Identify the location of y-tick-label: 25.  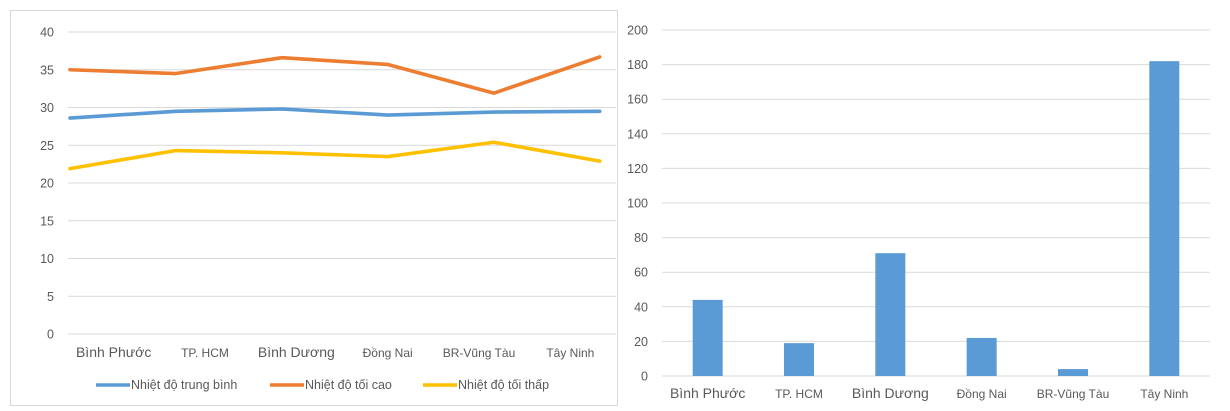
(47, 146).